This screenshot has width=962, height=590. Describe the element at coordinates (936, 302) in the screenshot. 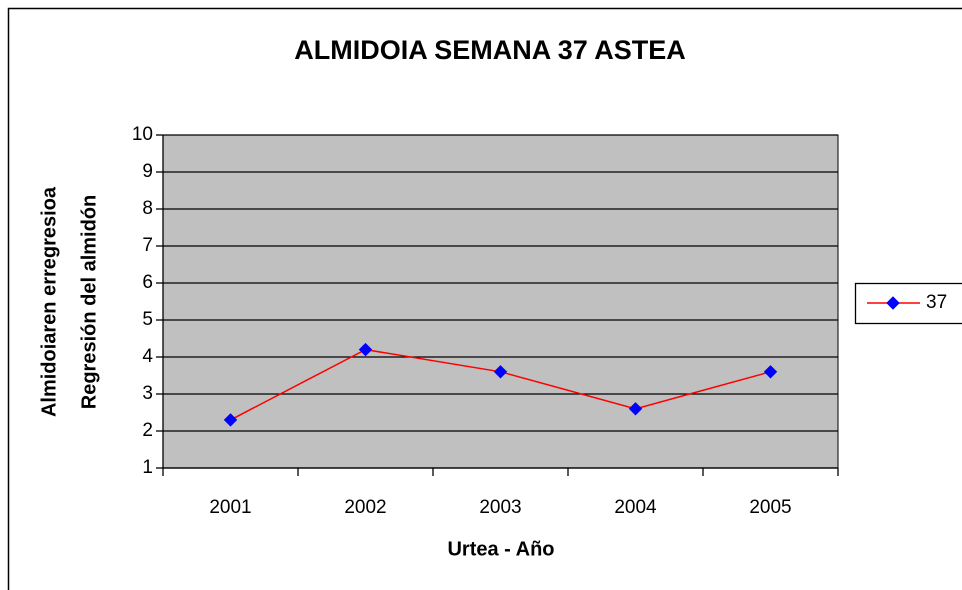

I see `legend-label: 37` at that location.